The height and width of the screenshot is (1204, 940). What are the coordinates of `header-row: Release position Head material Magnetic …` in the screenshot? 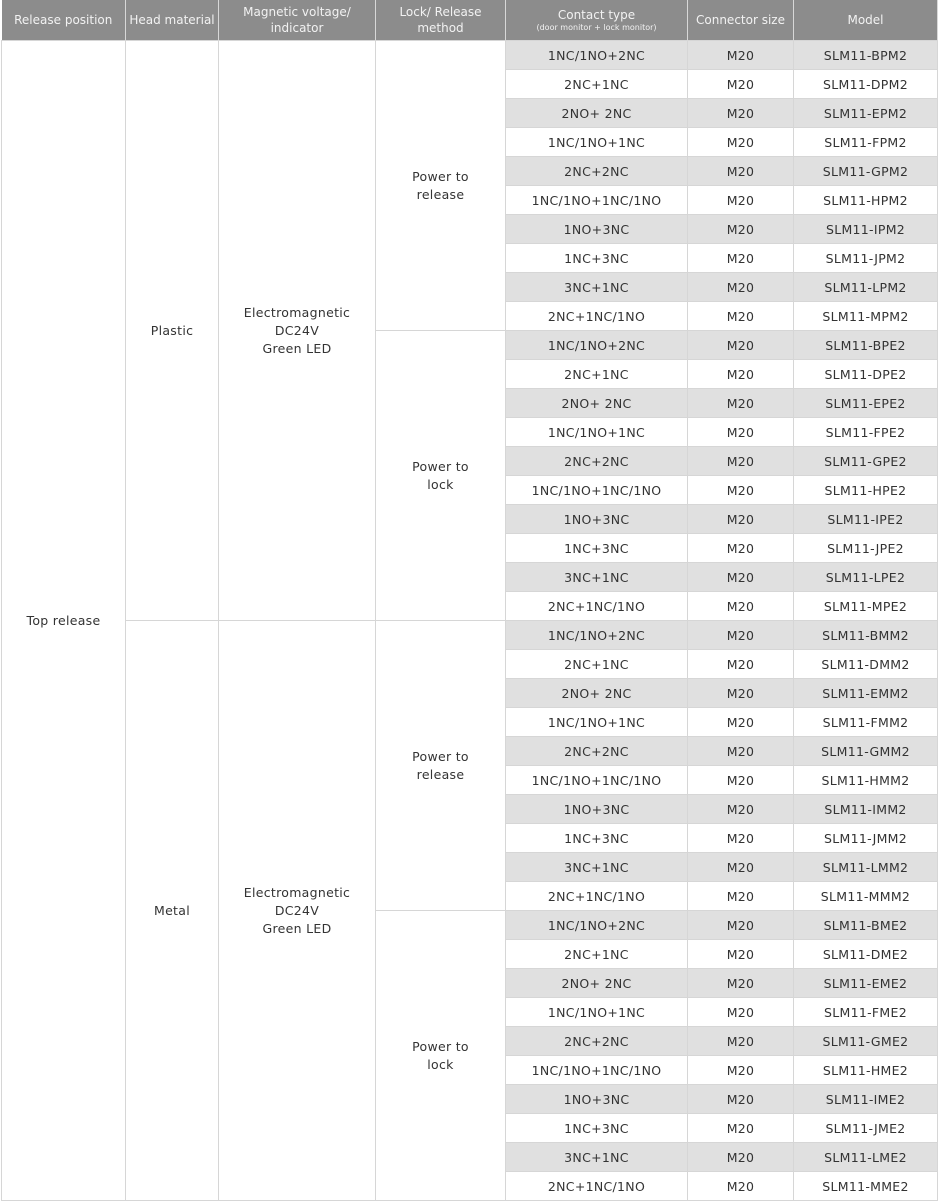 It's located at (469, 20).